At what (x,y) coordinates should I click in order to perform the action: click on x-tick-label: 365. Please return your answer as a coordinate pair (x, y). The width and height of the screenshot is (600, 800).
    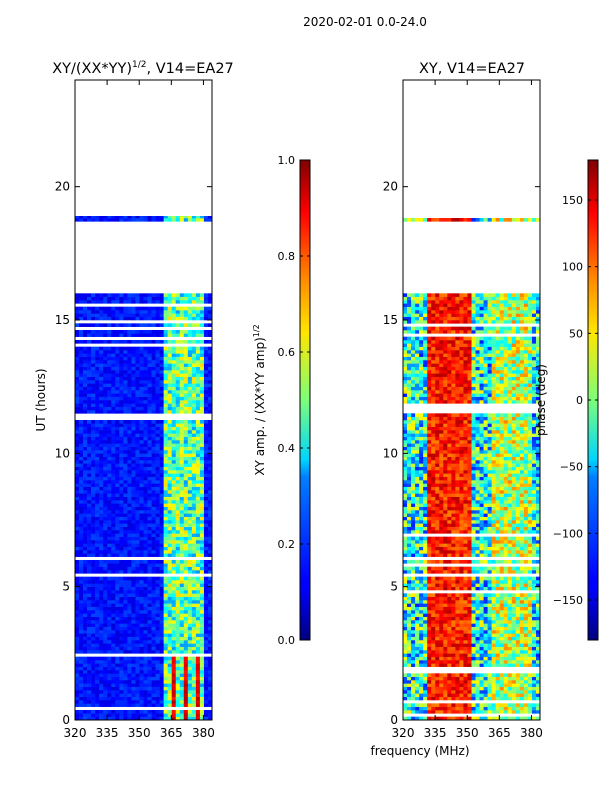
    Looking at the image, I should click on (171, 733).